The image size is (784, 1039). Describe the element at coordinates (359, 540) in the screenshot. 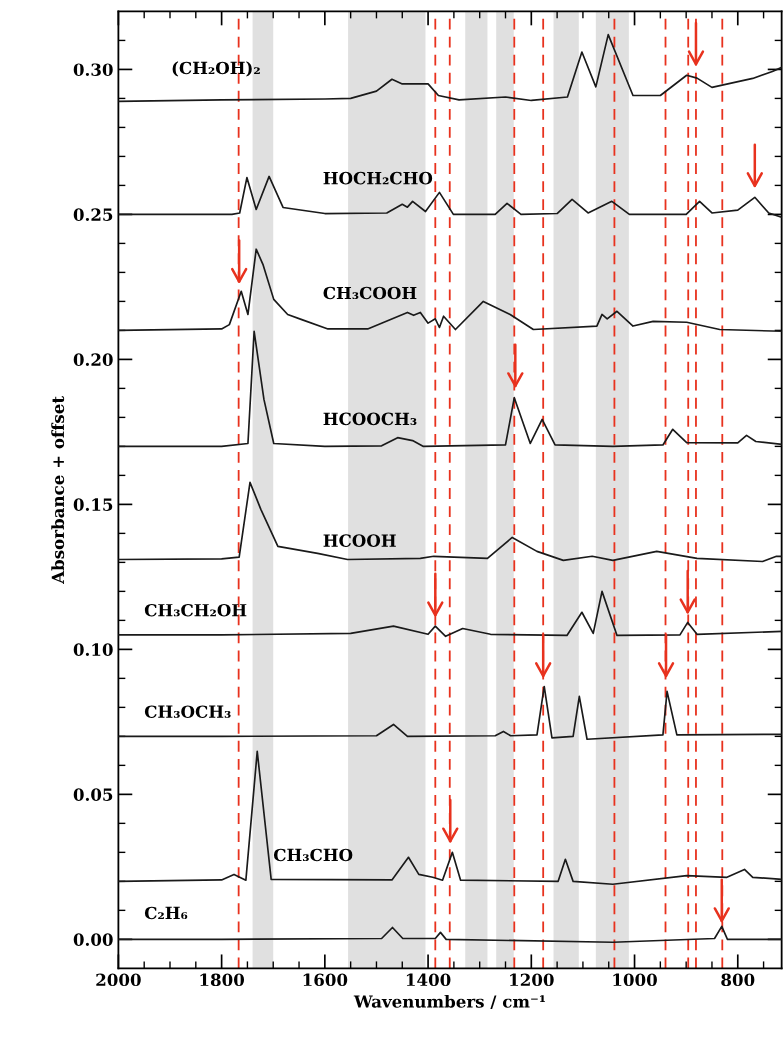

I see `series-label: HCOOH` at that location.